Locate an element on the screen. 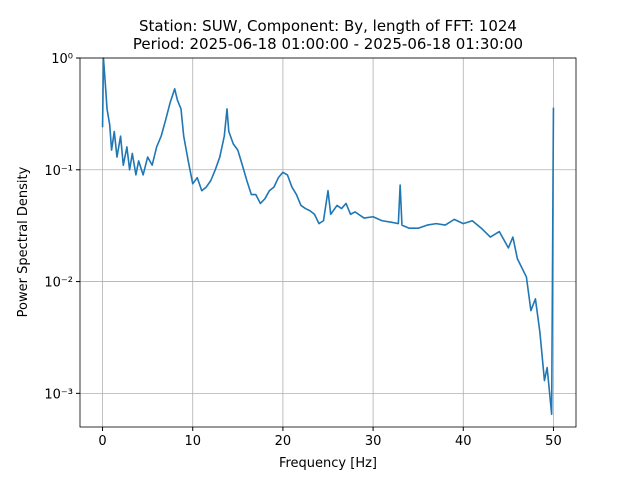 The width and height of the screenshot is (640, 484). y-tick-label: 10⁰ is located at coordinates (62, 59).